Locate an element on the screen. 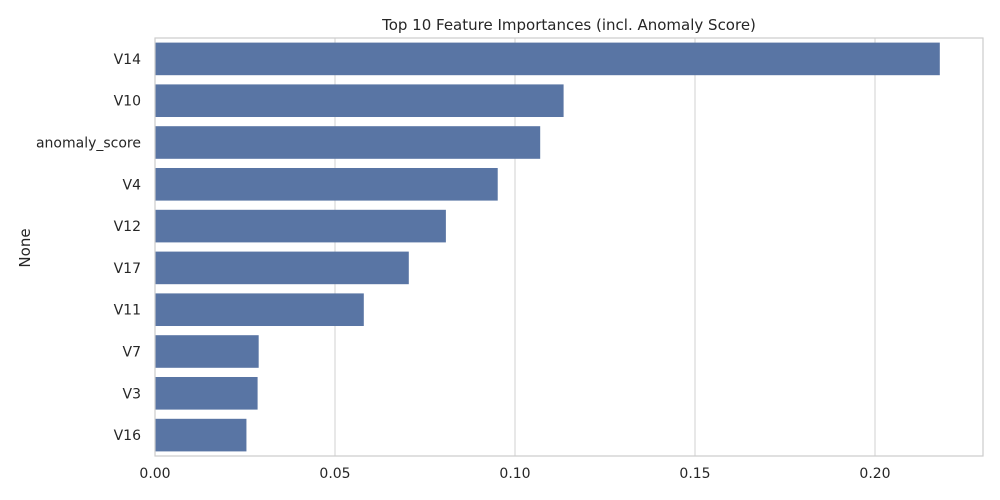  bar-v10 is located at coordinates (359, 101).